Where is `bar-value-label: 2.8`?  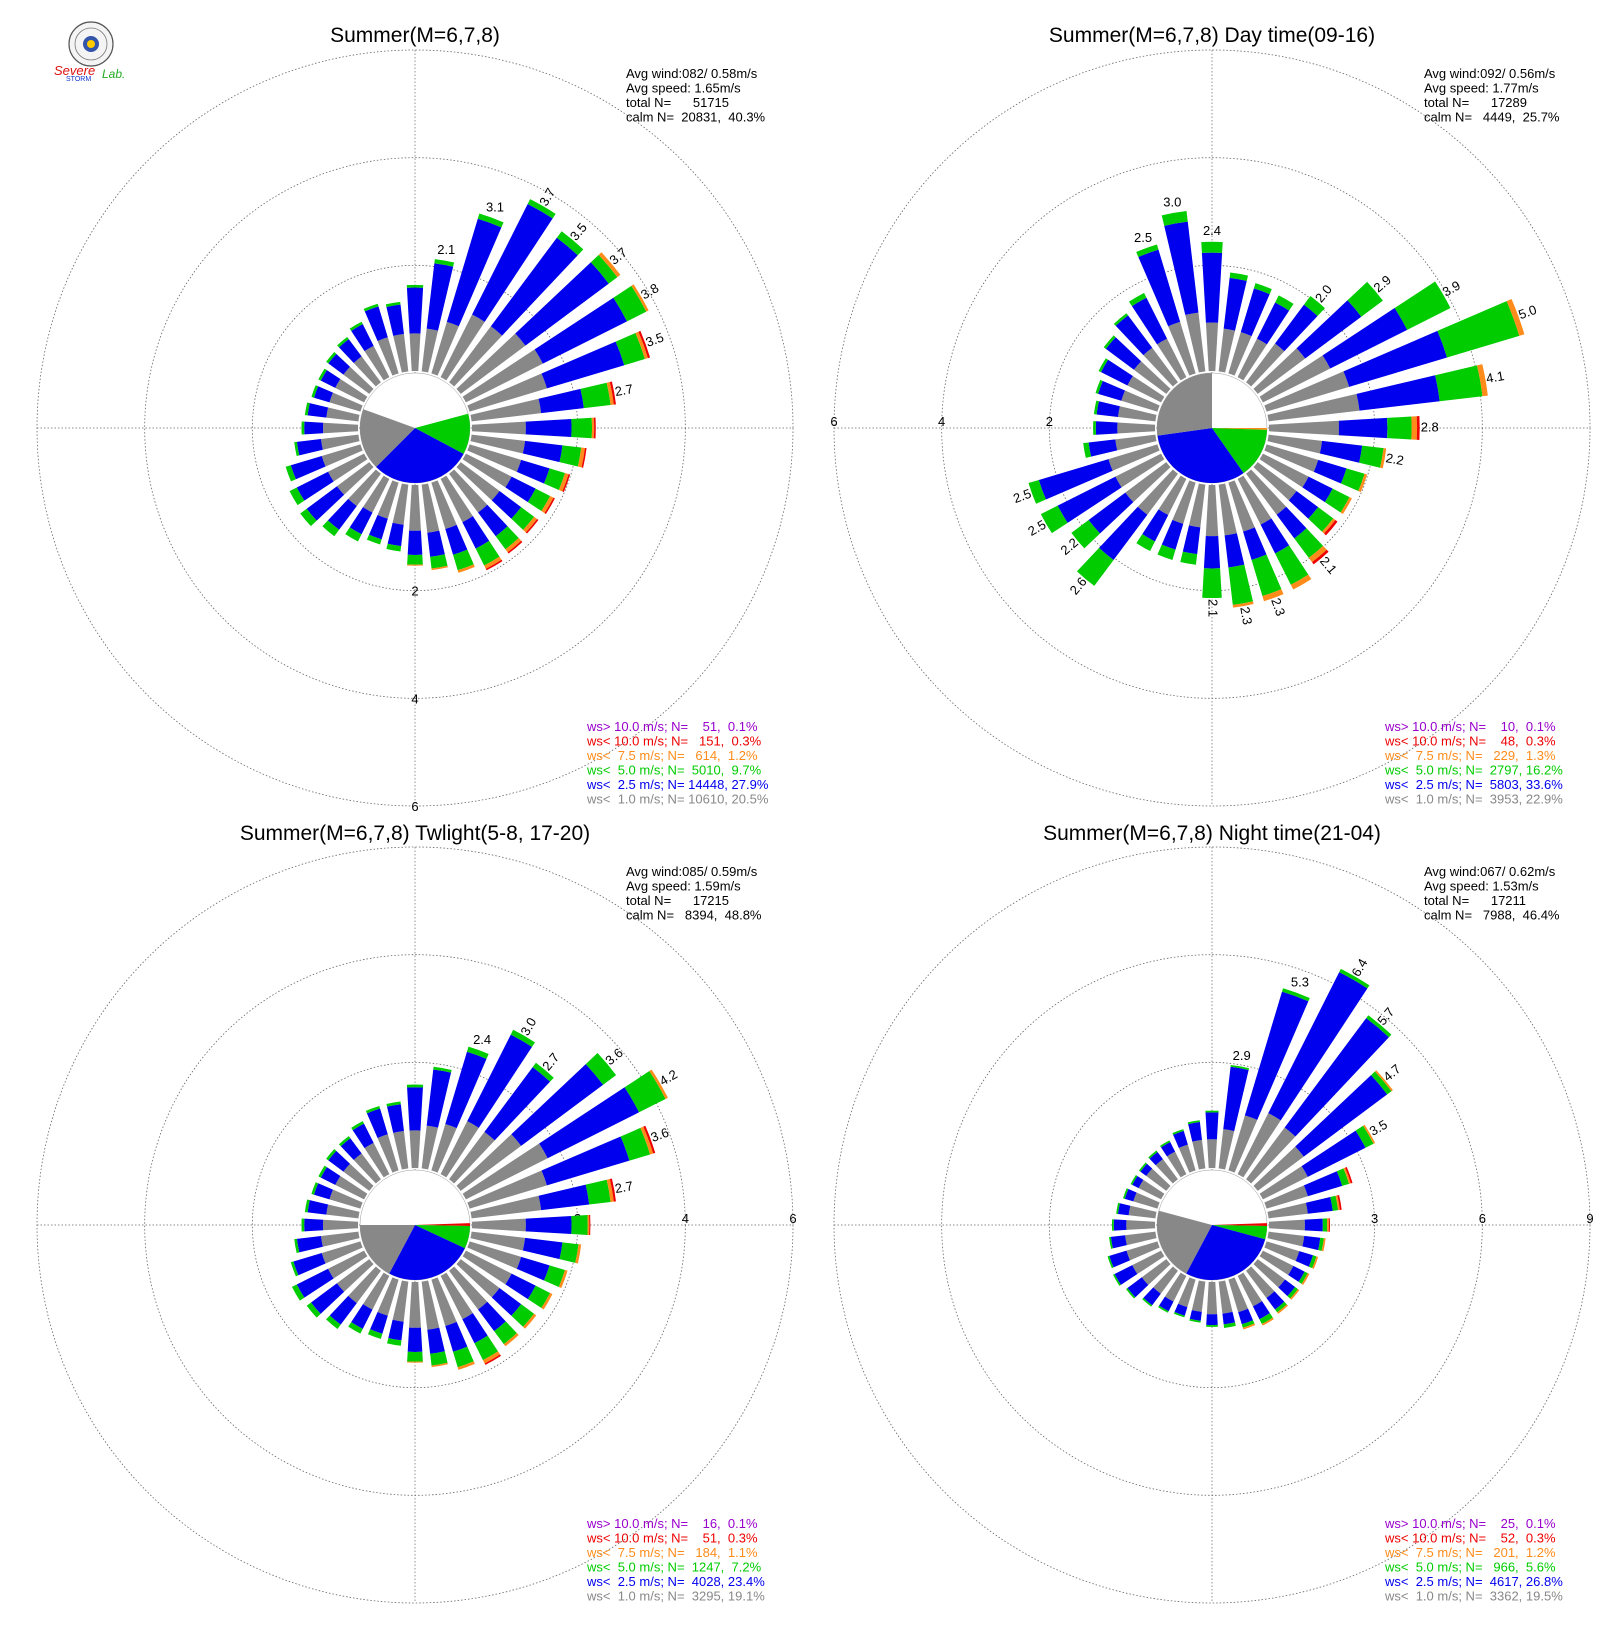
bar-value-label: 2.8 is located at coordinates (1430, 426).